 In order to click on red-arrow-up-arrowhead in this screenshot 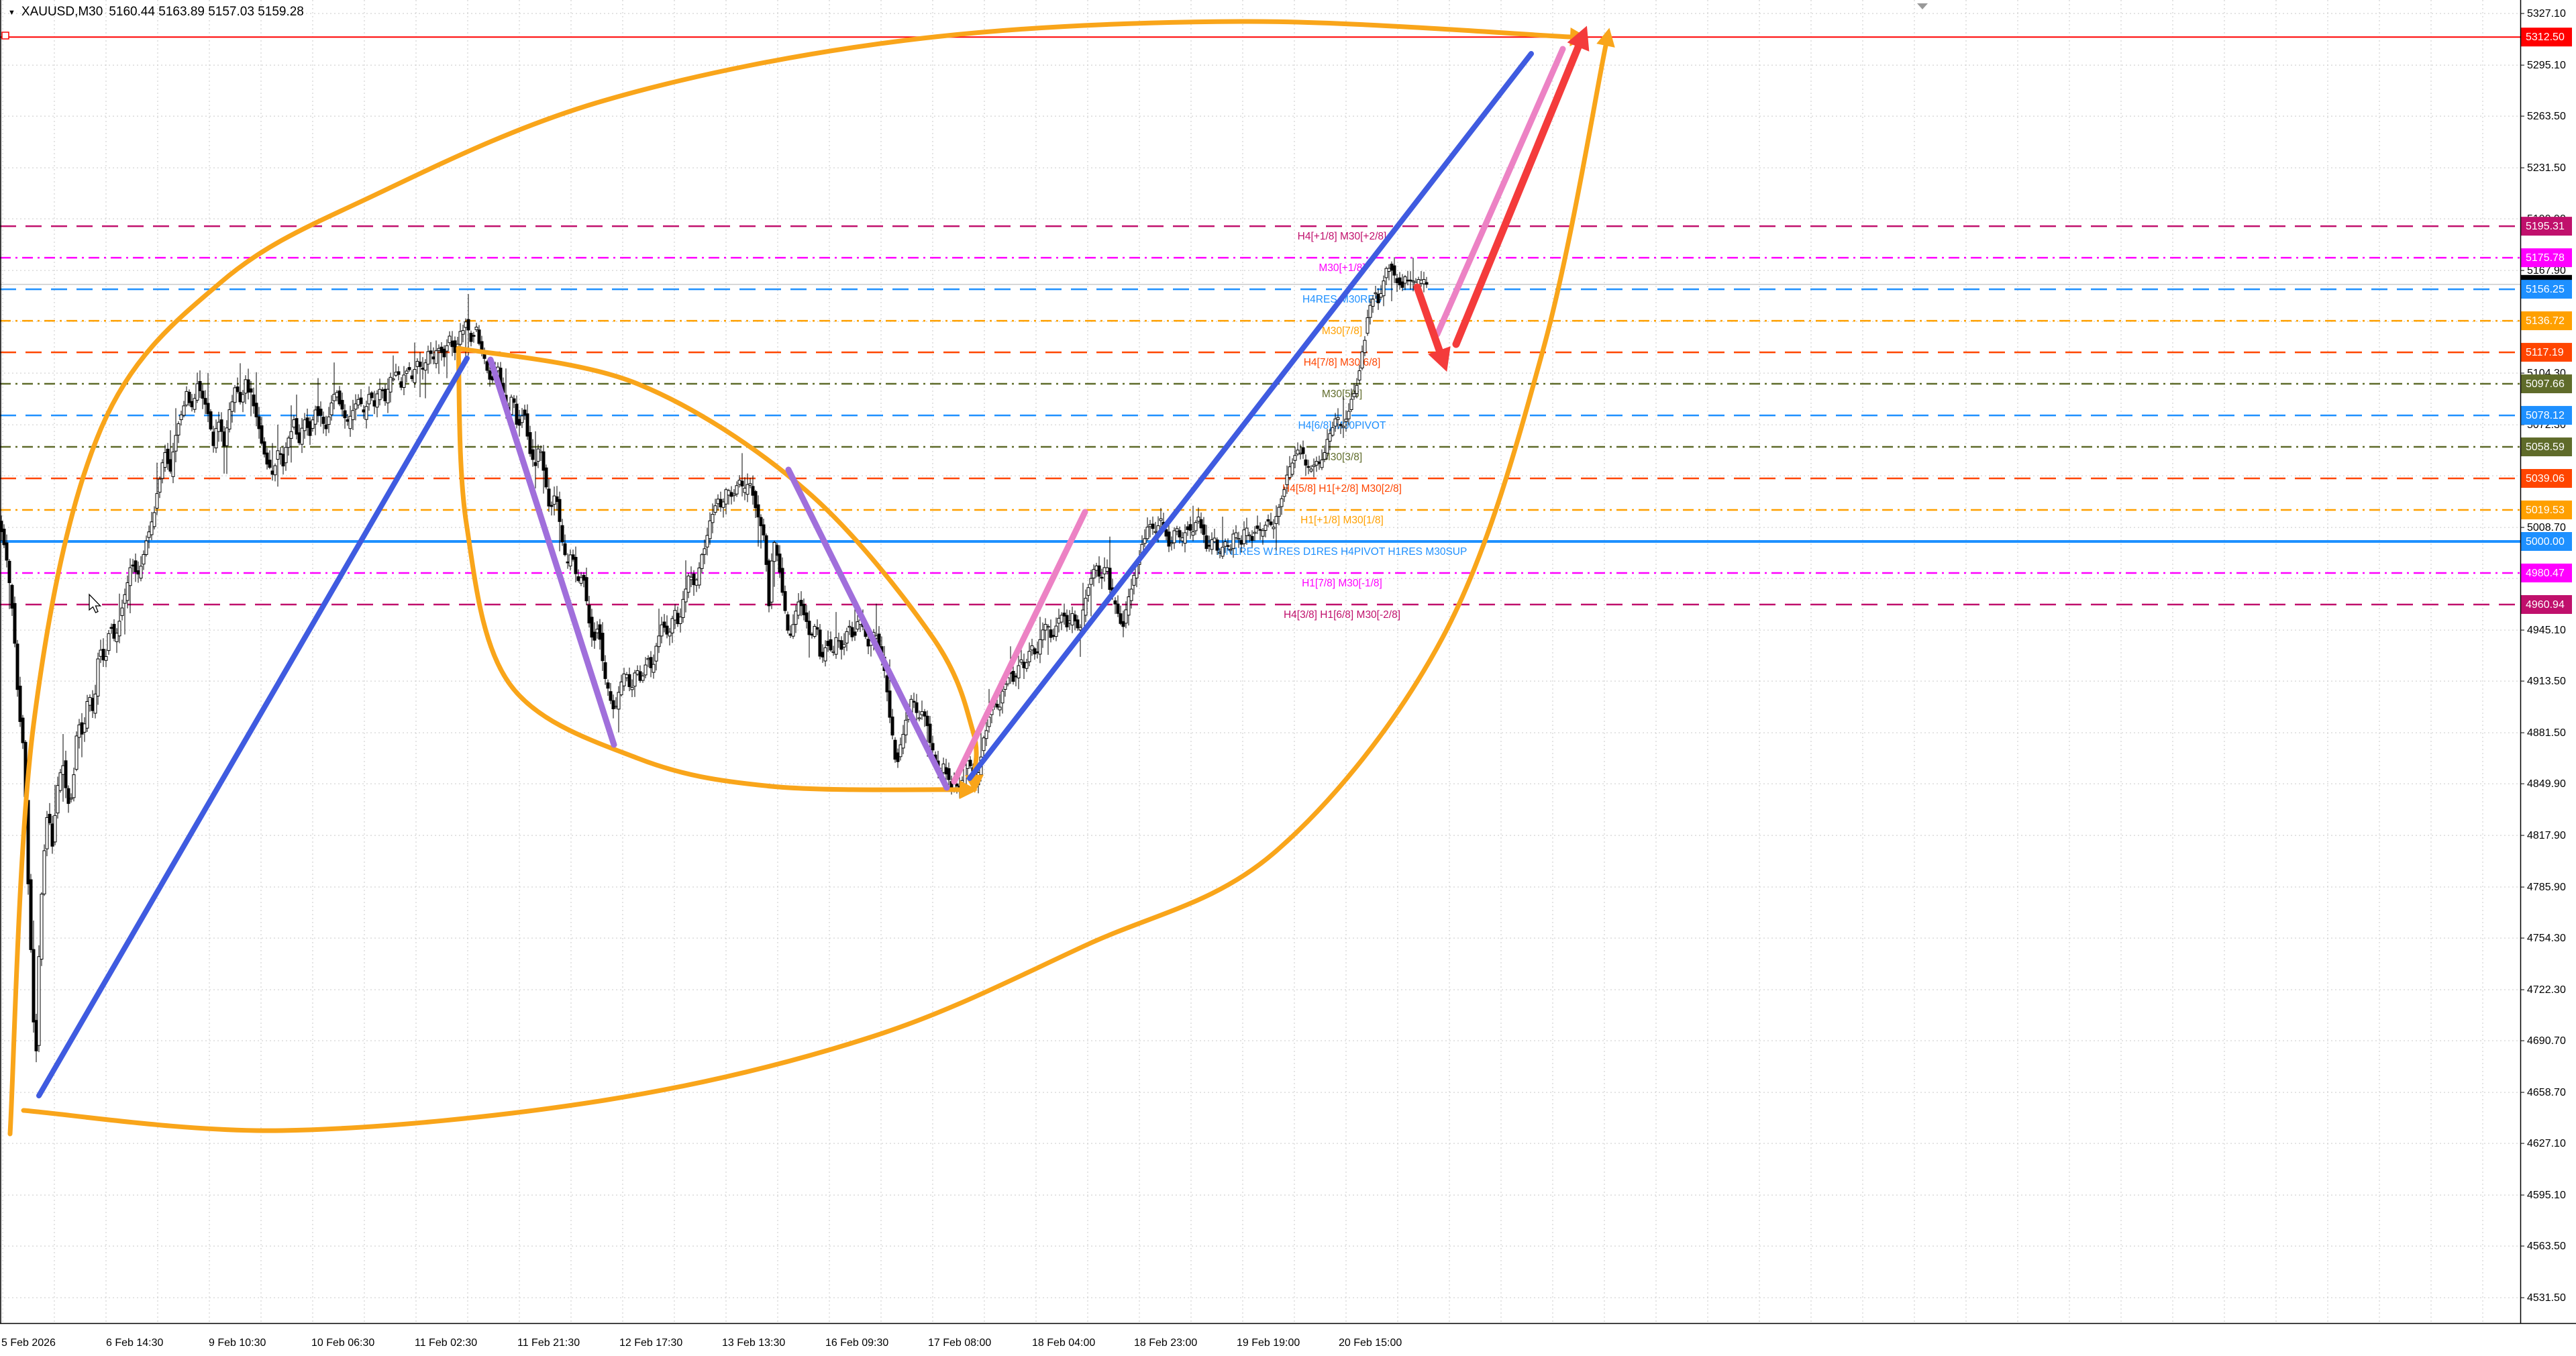, I will do `click(1578, 38)`.